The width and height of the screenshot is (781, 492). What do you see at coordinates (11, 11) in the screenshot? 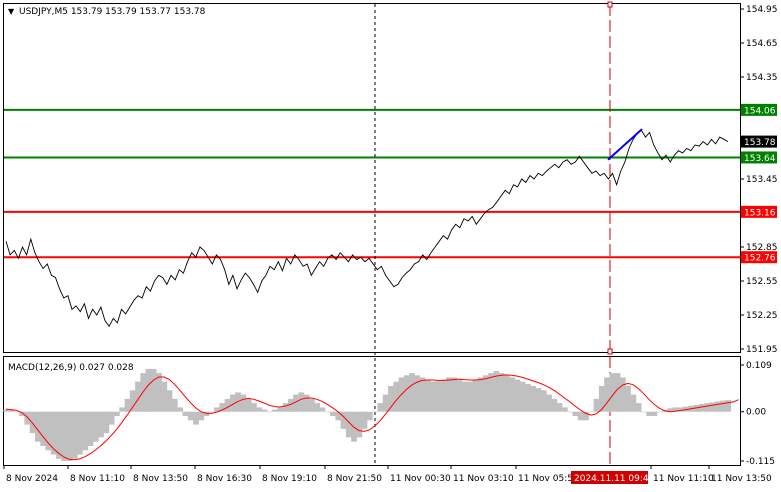
I see `collapse-arrow-icon: ▼` at bounding box center [11, 11].